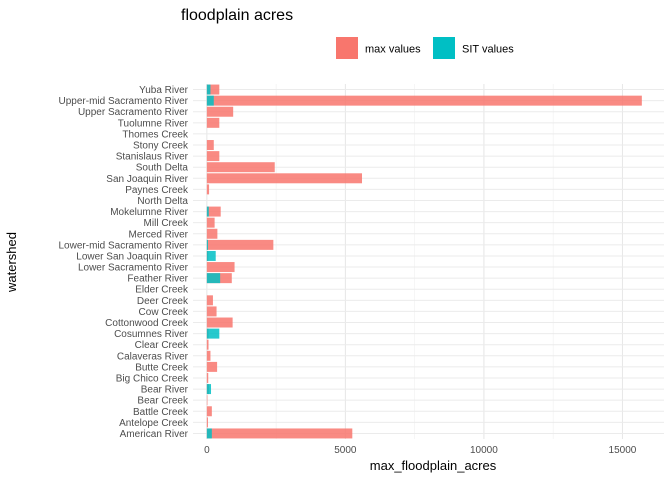 This screenshot has width=672, height=485. What do you see at coordinates (433, 465) in the screenshot?
I see `x-axis-label: max_floodplain_acres` at bounding box center [433, 465].